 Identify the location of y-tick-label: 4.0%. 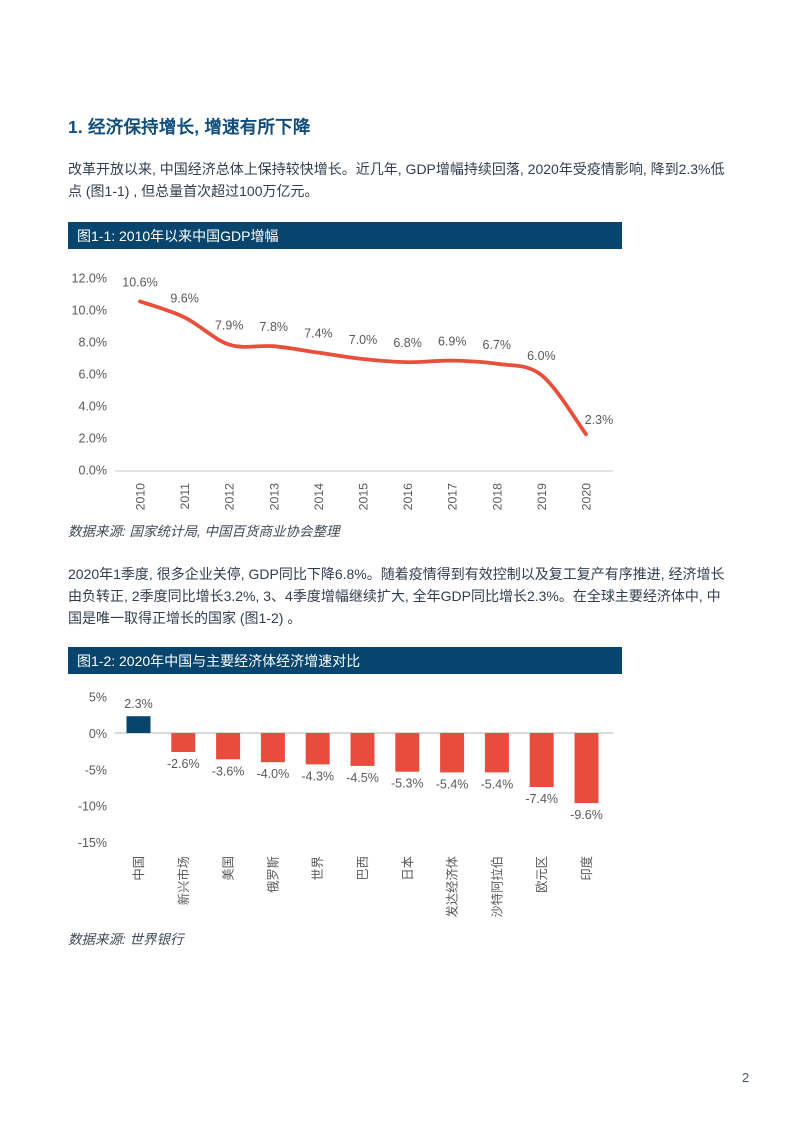
(93, 407).